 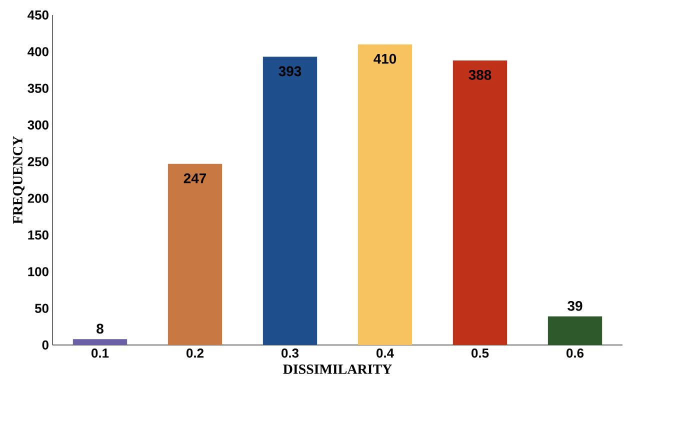 I want to click on data-label: 8, so click(x=100, y=329).